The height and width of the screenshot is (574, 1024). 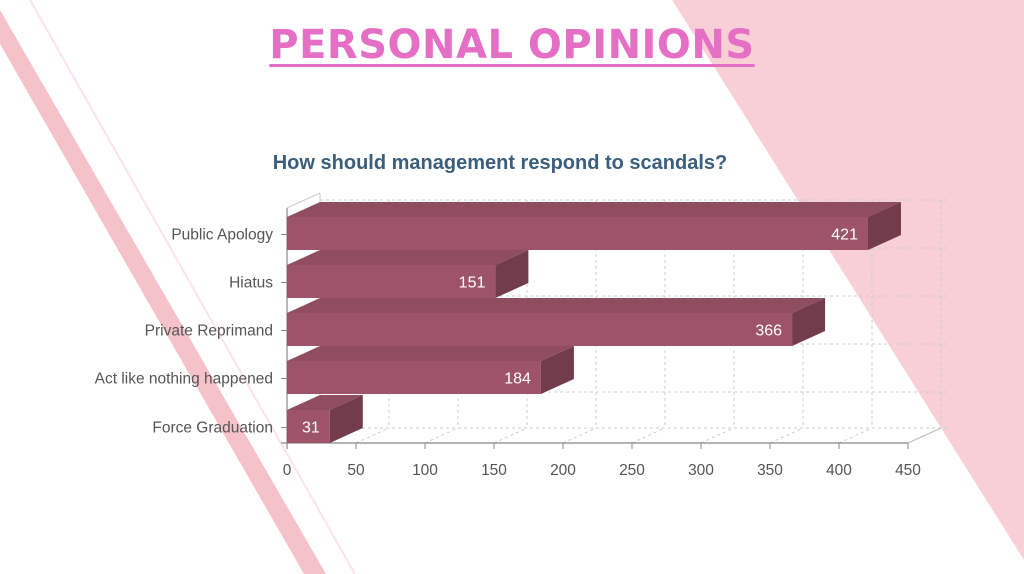 I want to click on category-label: Private Reprimand, so click(x=209, y=331).